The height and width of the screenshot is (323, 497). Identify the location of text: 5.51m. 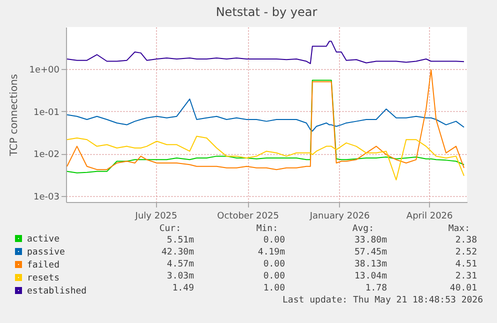
(180, 241).